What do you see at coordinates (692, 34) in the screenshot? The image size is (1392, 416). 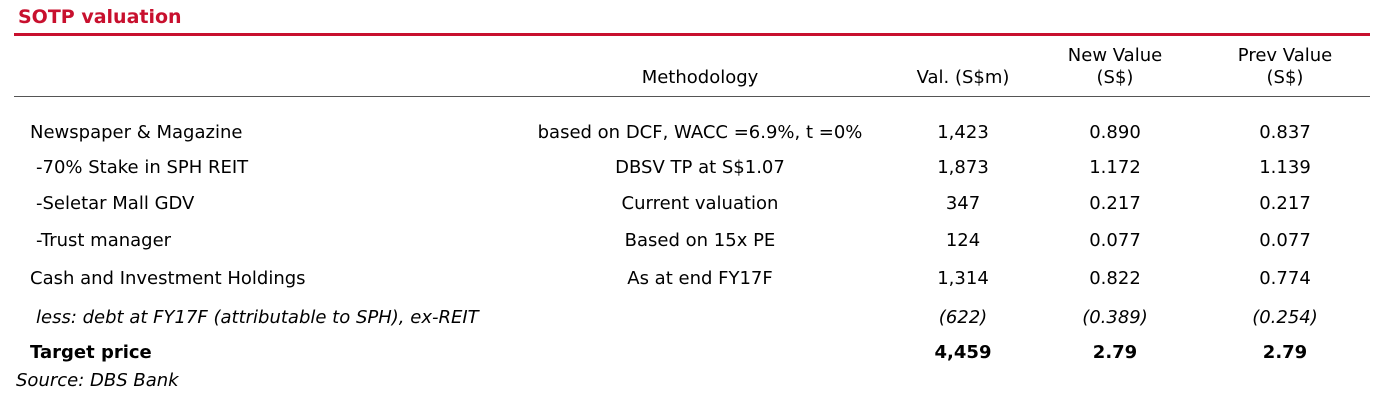 I see `title-rule` at bounding box center [692, 34].